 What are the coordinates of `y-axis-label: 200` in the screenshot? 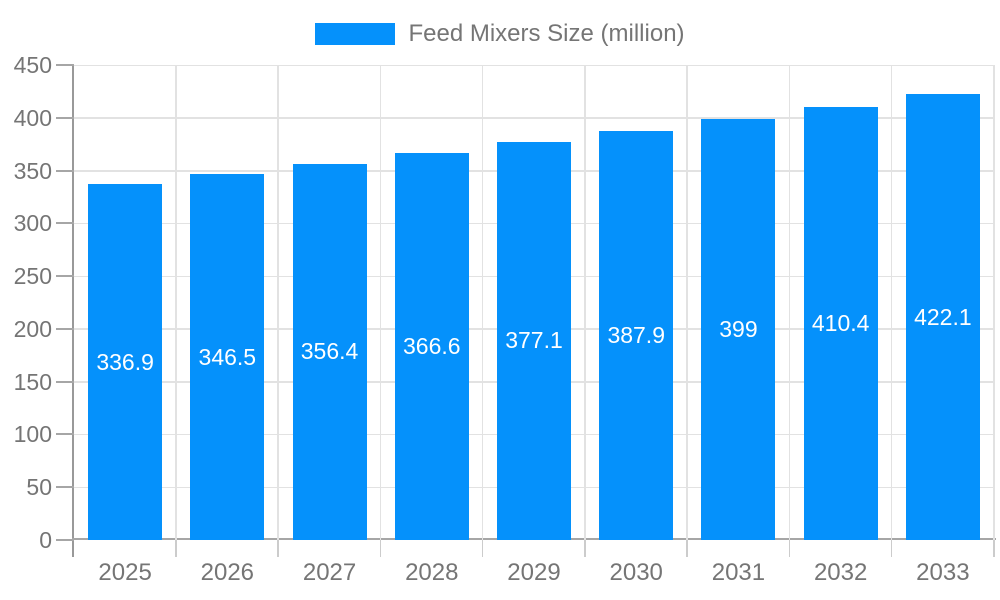 It's located at (32, 328).